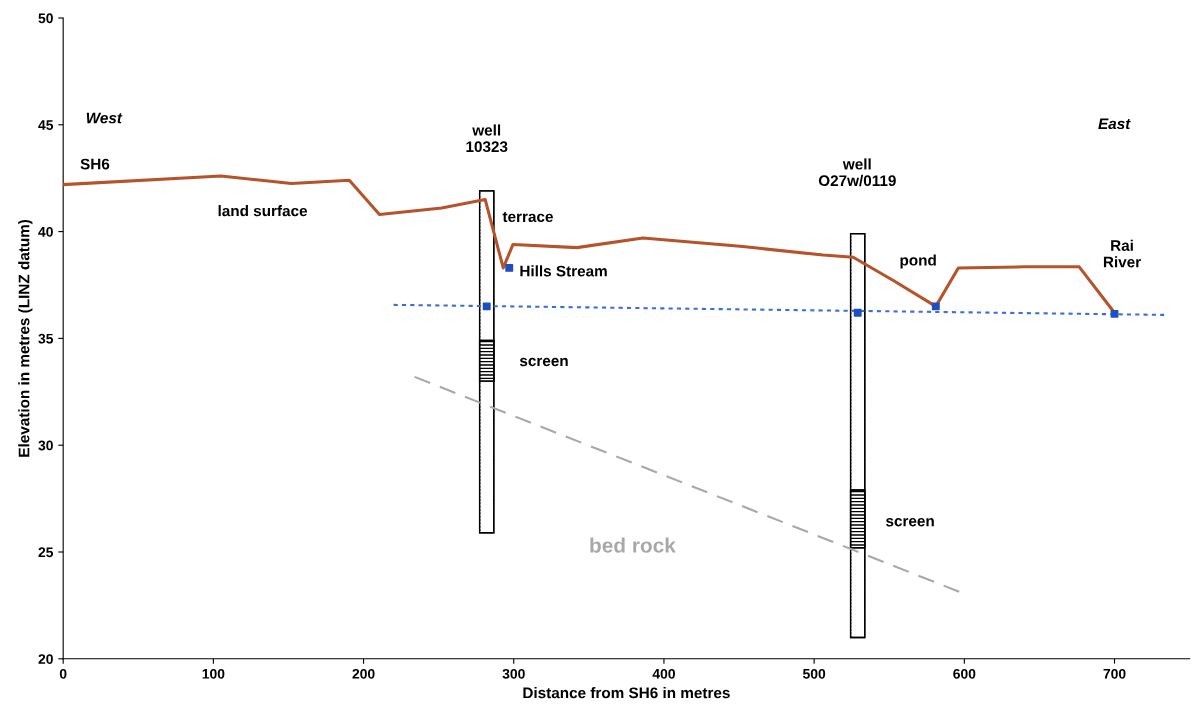  What do you see at coordinates (45, 445) in the screenshot?
I see `y-tick-label: 30` at bounding box center [45, 445].